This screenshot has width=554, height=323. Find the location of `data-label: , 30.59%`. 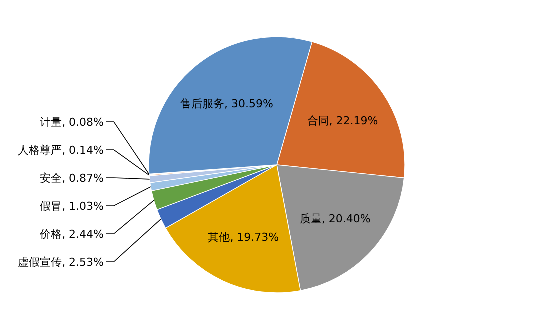

data-label: , 30.59% is located at coordinates (249, 103).